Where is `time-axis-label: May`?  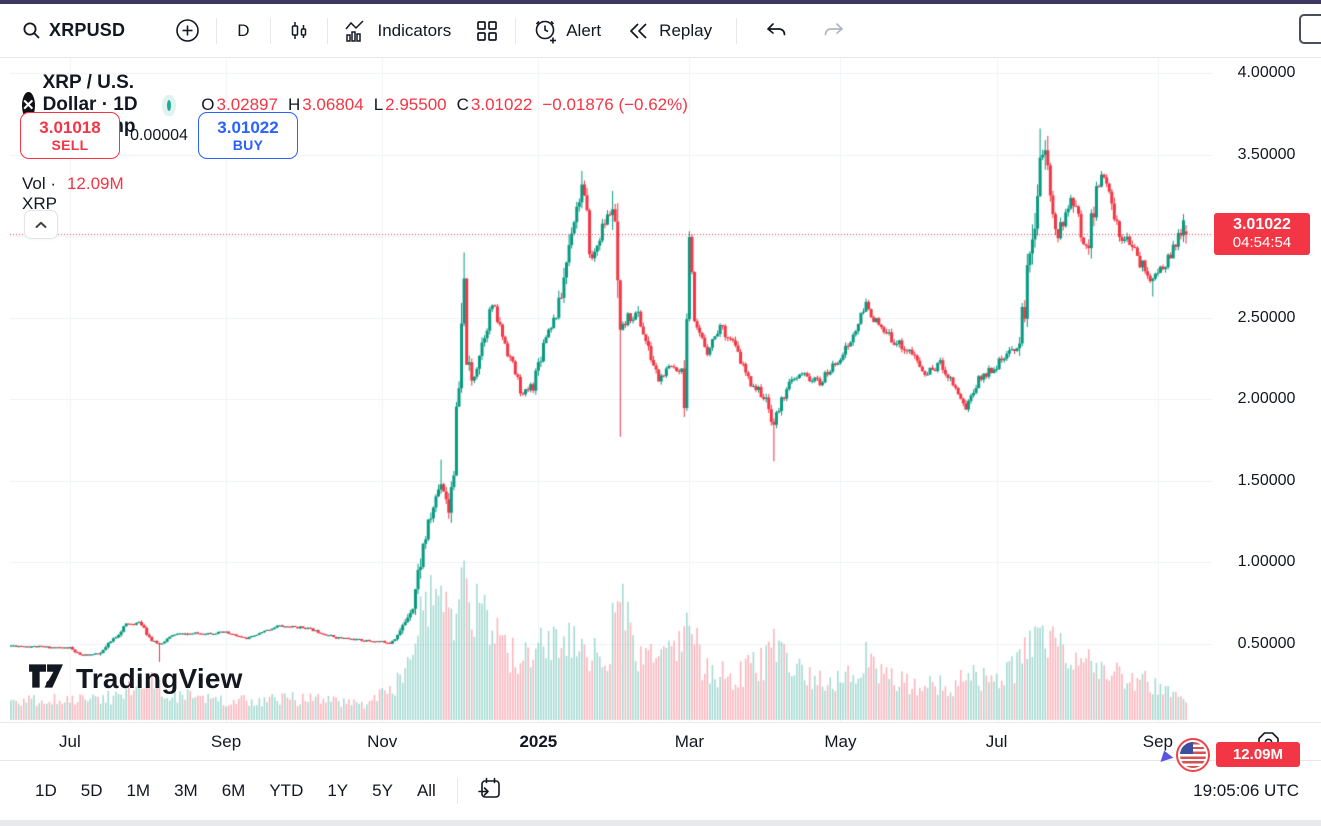 time-axis-label: May is located at coordinates (840, 741).